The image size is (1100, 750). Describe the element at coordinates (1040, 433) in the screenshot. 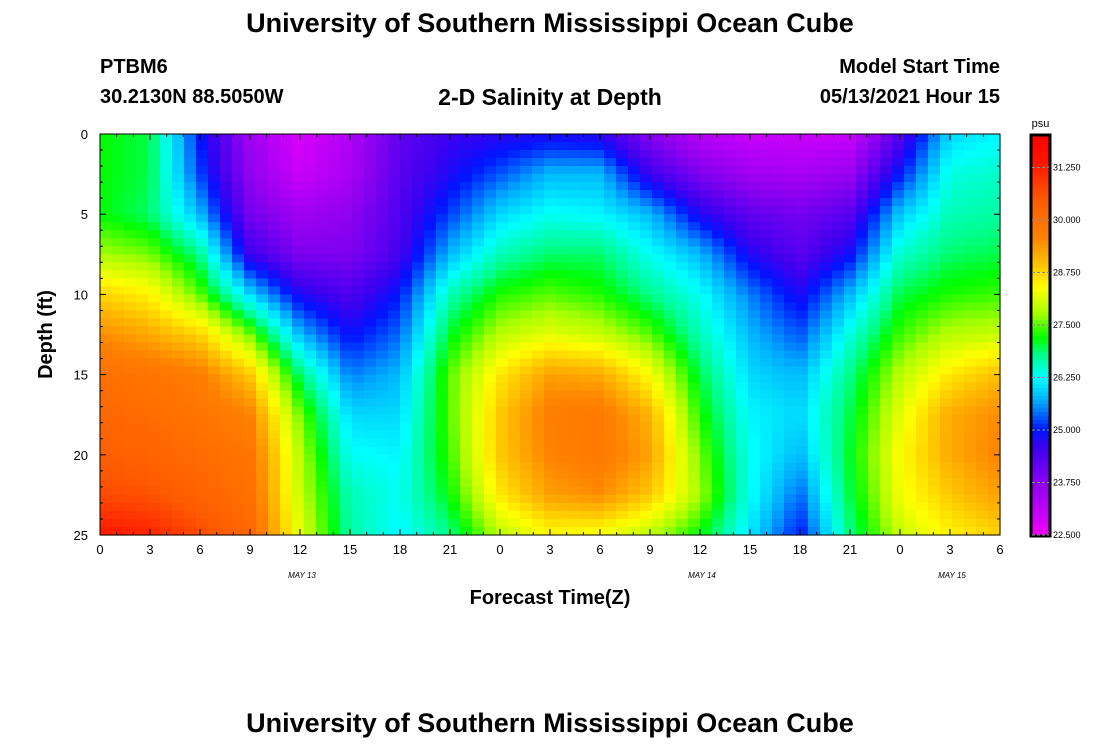

I see `colorbar-segment` at that location.